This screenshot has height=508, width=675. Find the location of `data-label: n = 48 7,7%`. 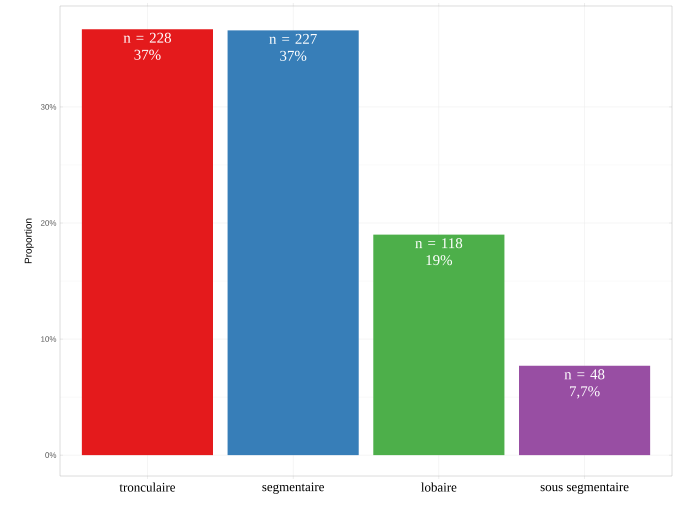

data-label: n = 48 7,7% is located at coordinates (584, 383).